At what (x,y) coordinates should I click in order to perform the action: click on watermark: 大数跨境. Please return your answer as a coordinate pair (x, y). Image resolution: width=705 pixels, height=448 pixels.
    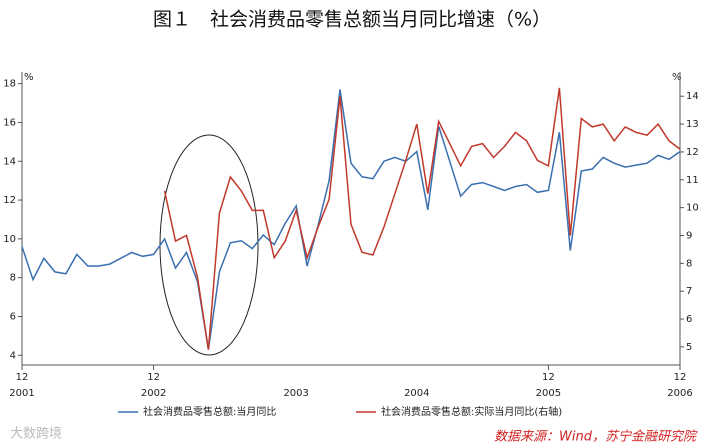
    Looking at the image, I should click on (36, 434).